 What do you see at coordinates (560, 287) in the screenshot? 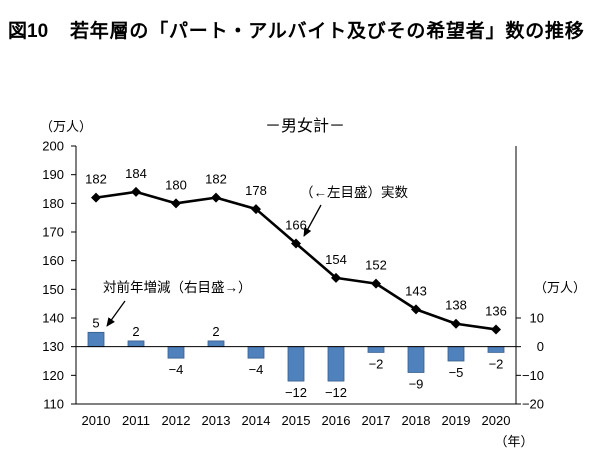
I see `y-right-unit-label: （万人）` at bounding box center [560, 287].